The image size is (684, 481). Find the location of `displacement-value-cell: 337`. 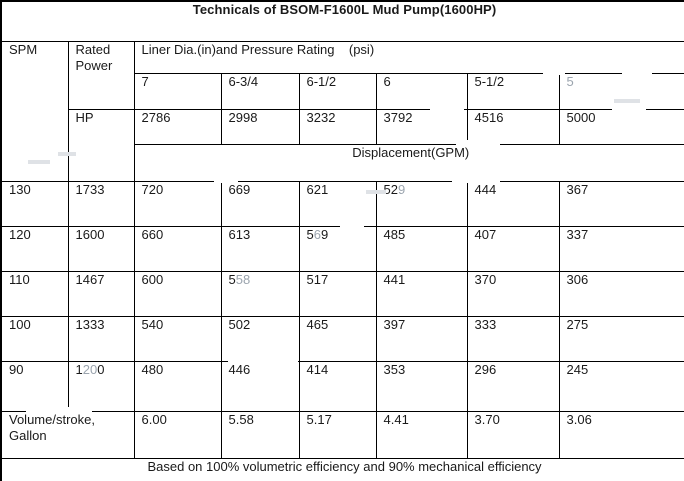

displacement-value-cell: 337 is located at coordinates (621, 248).